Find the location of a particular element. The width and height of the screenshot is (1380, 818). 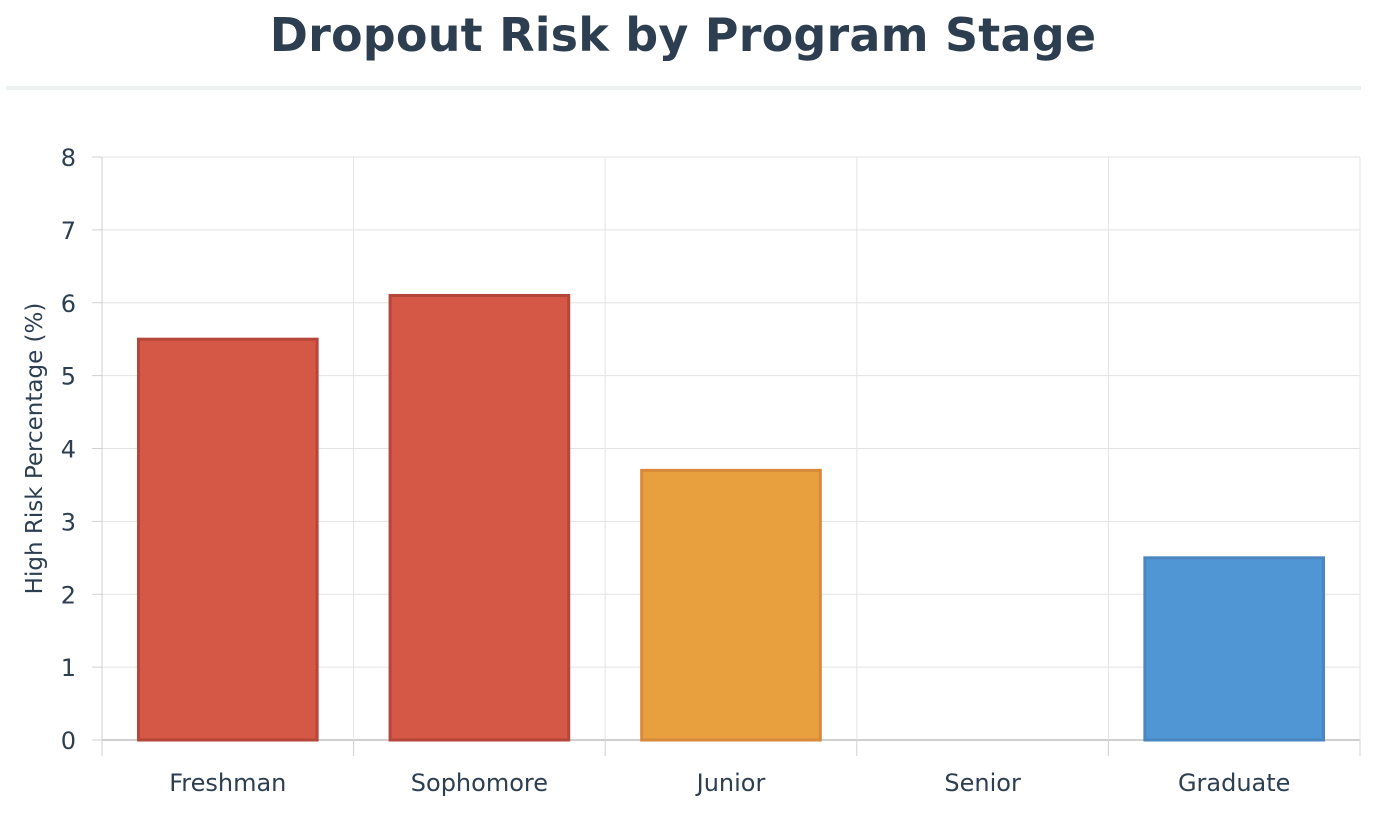

x-tick-label: Sophomore is located at coordinates (479, 783).